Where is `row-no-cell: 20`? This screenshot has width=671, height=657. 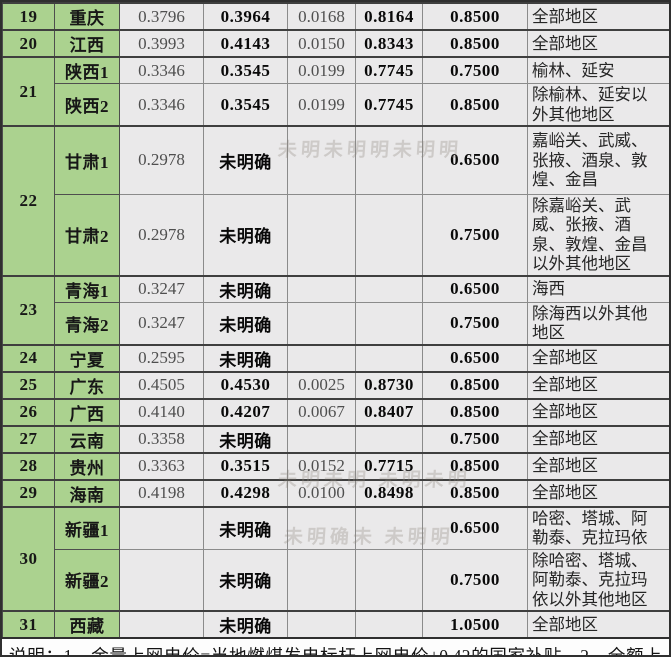 row-no-cell: 20 is located at coordinates (28, 43).